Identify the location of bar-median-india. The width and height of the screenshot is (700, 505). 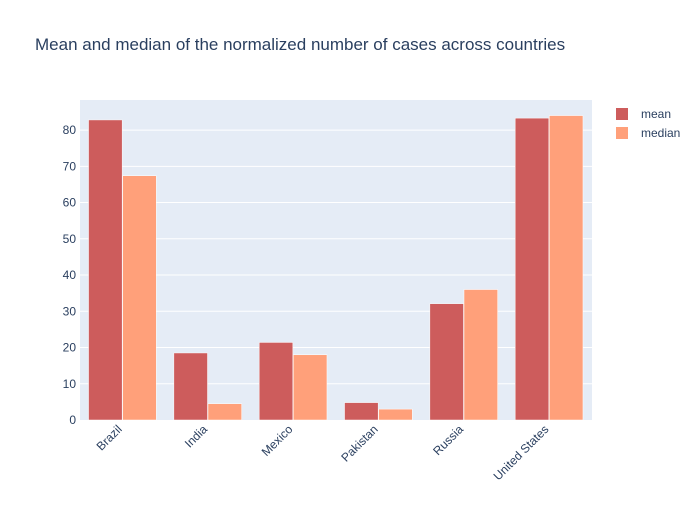
(224, 412).